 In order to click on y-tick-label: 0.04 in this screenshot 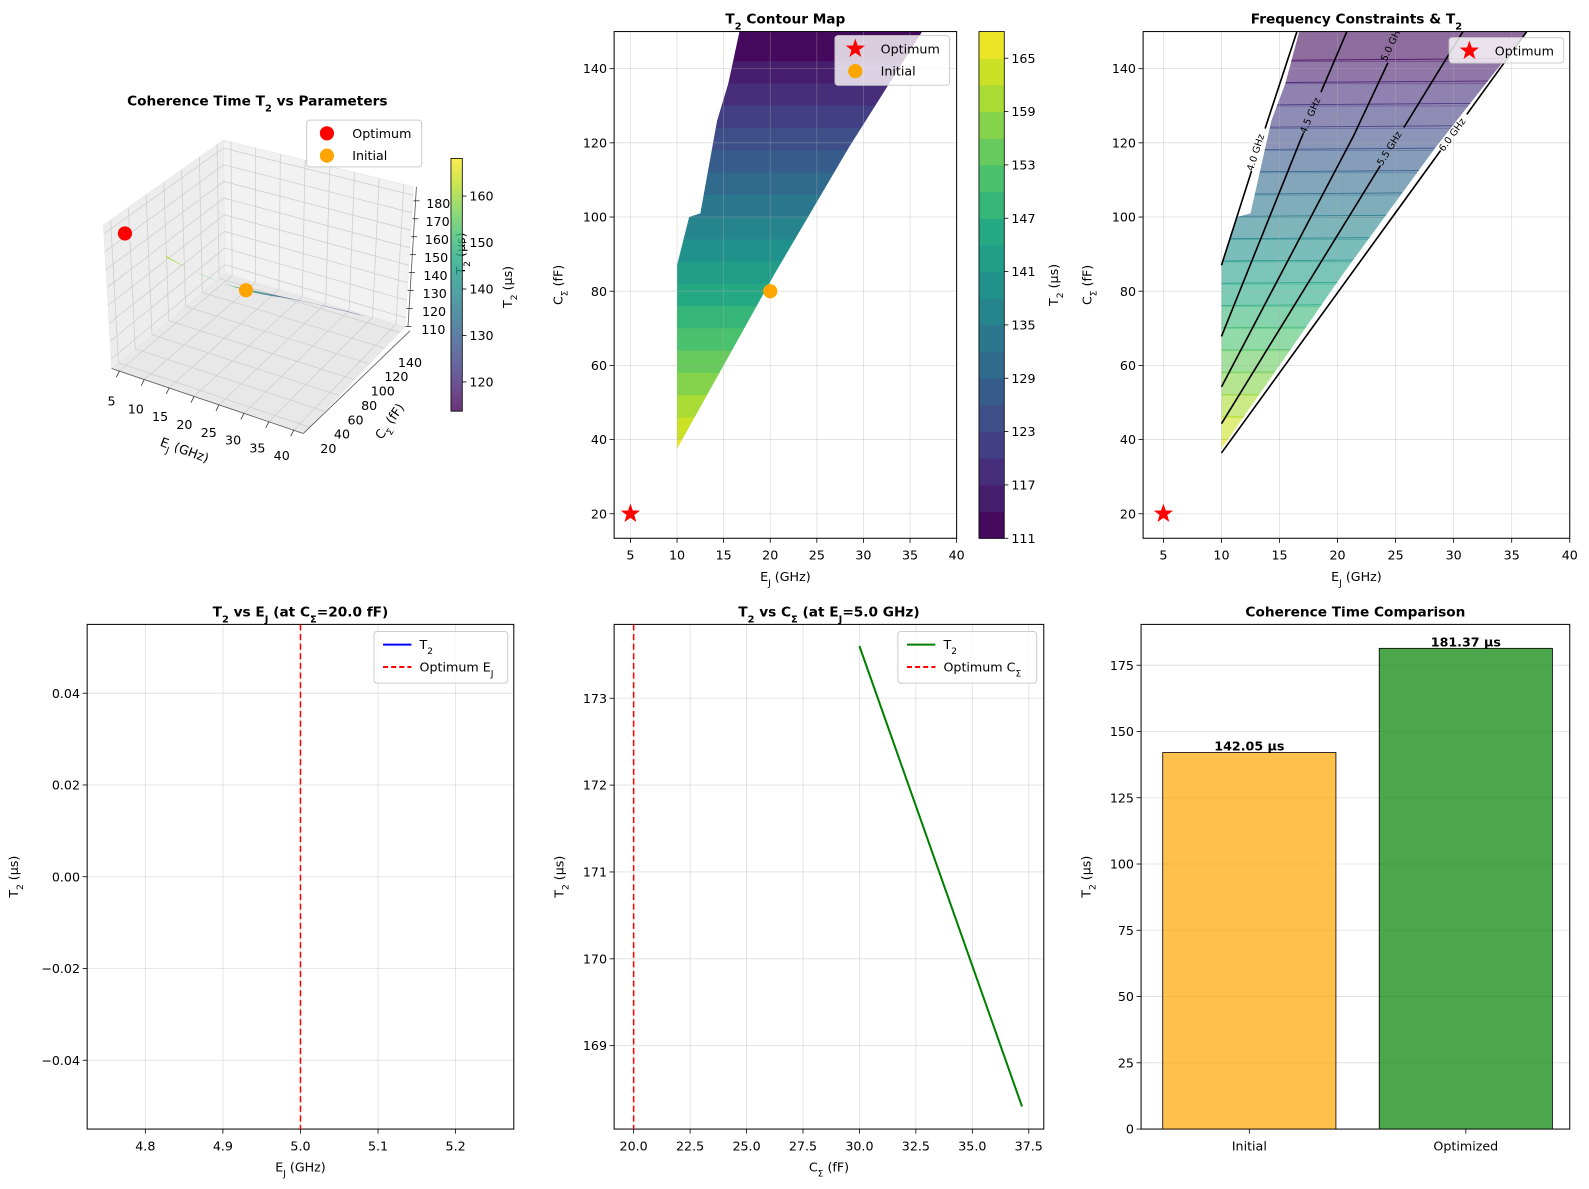, I will do `click(66, 693)`.